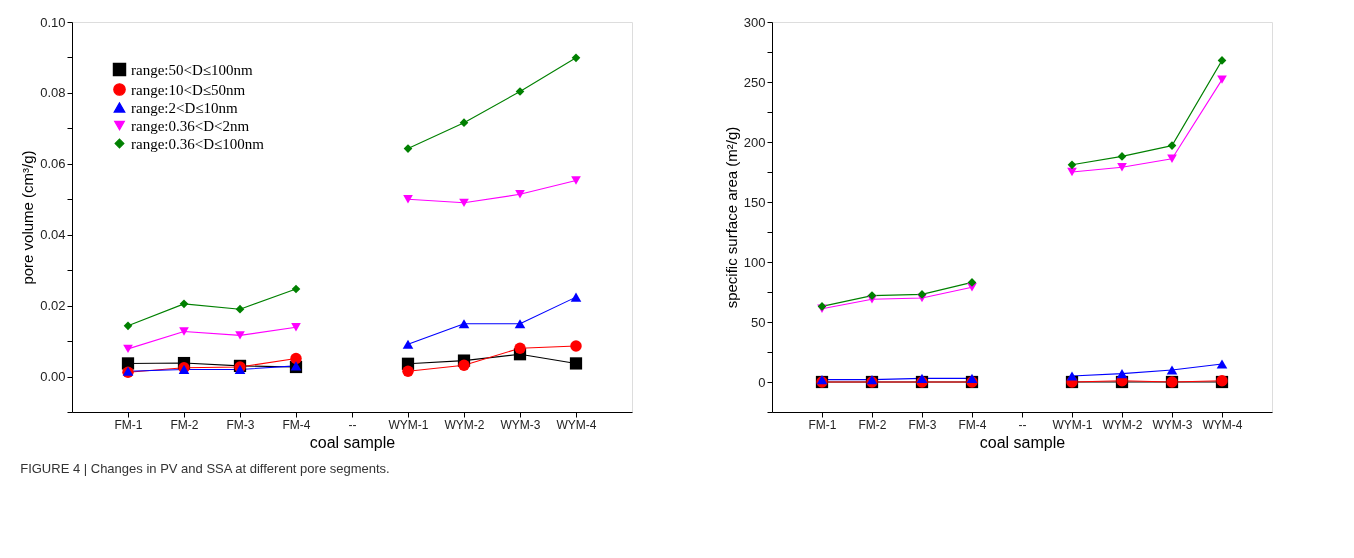 This screenshot has height=558, width=1354. Describe the element at coordinates (731, 217) in the screenshot. I see `y-axis-title: specific surface area (m²/g)` at that location.